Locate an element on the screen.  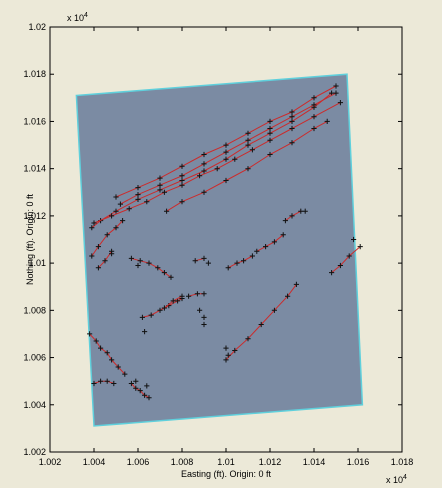
y-tick-label: 1.006 is located at coordinates (34, 358).